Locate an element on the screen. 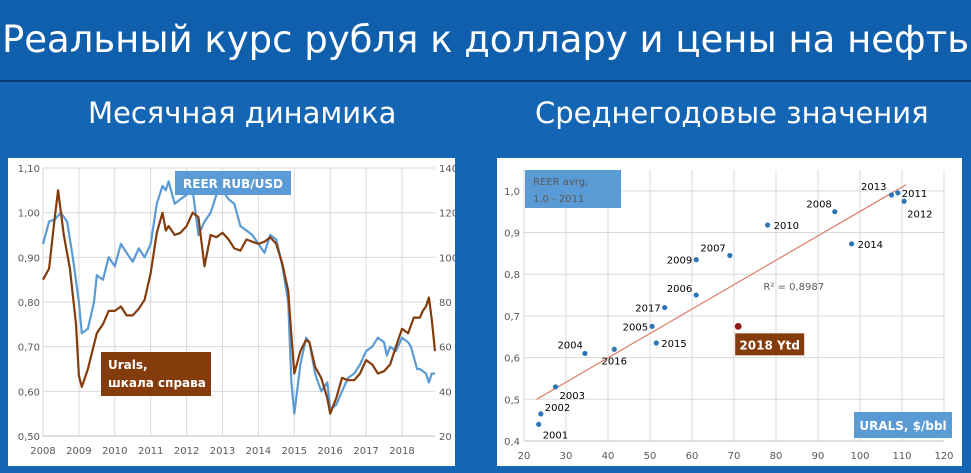 This screenshot has height=473, width=971. y-tick-label: 0,4 is located at coordinates (512, 442).